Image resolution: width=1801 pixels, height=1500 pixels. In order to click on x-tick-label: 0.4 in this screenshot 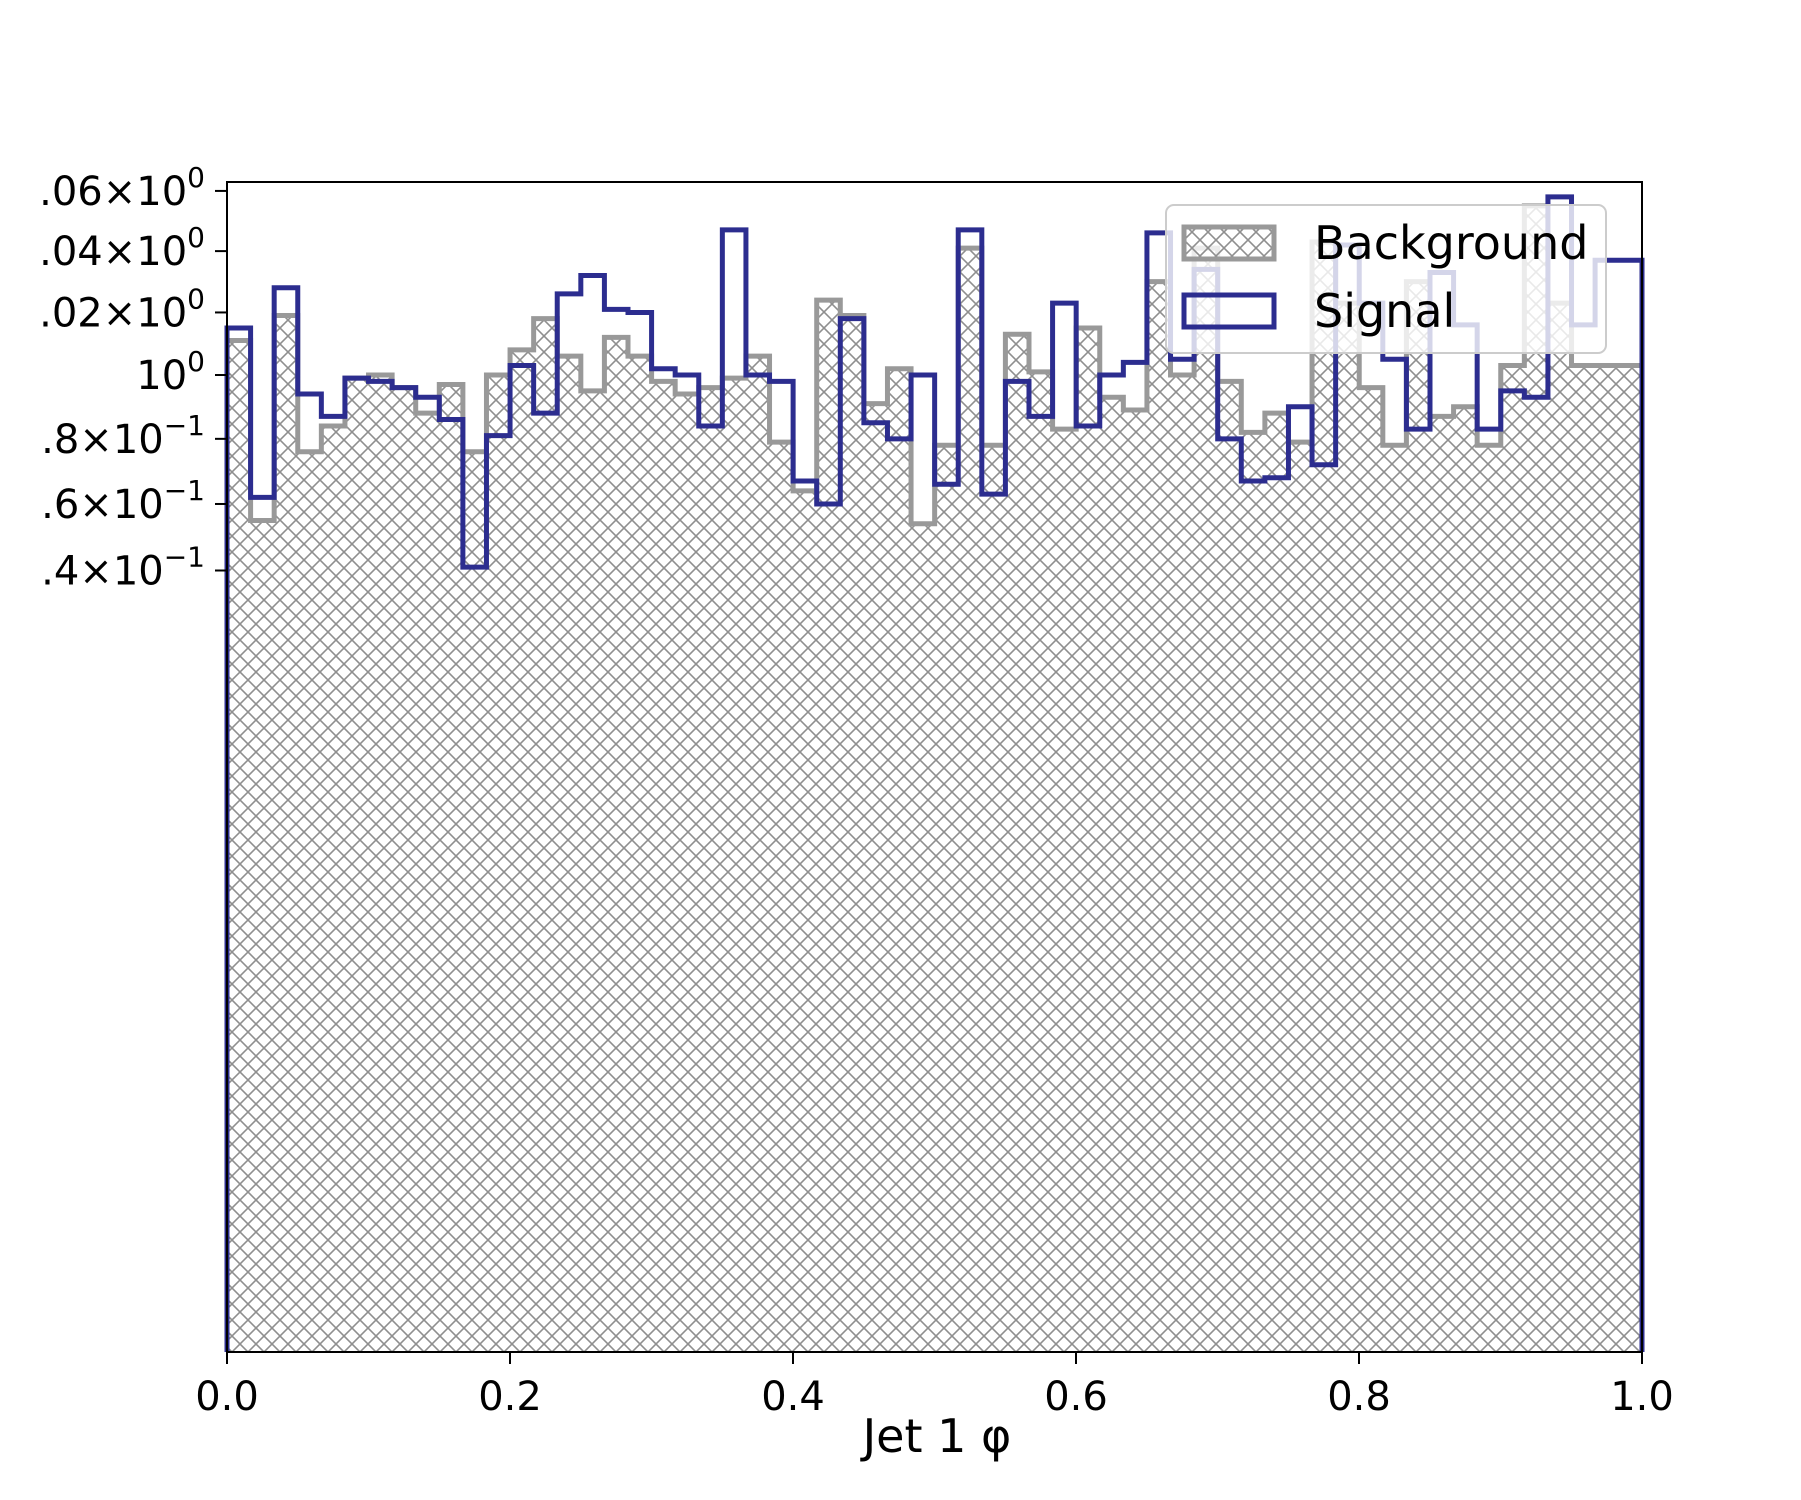, I will do `click(793, 1397)`.